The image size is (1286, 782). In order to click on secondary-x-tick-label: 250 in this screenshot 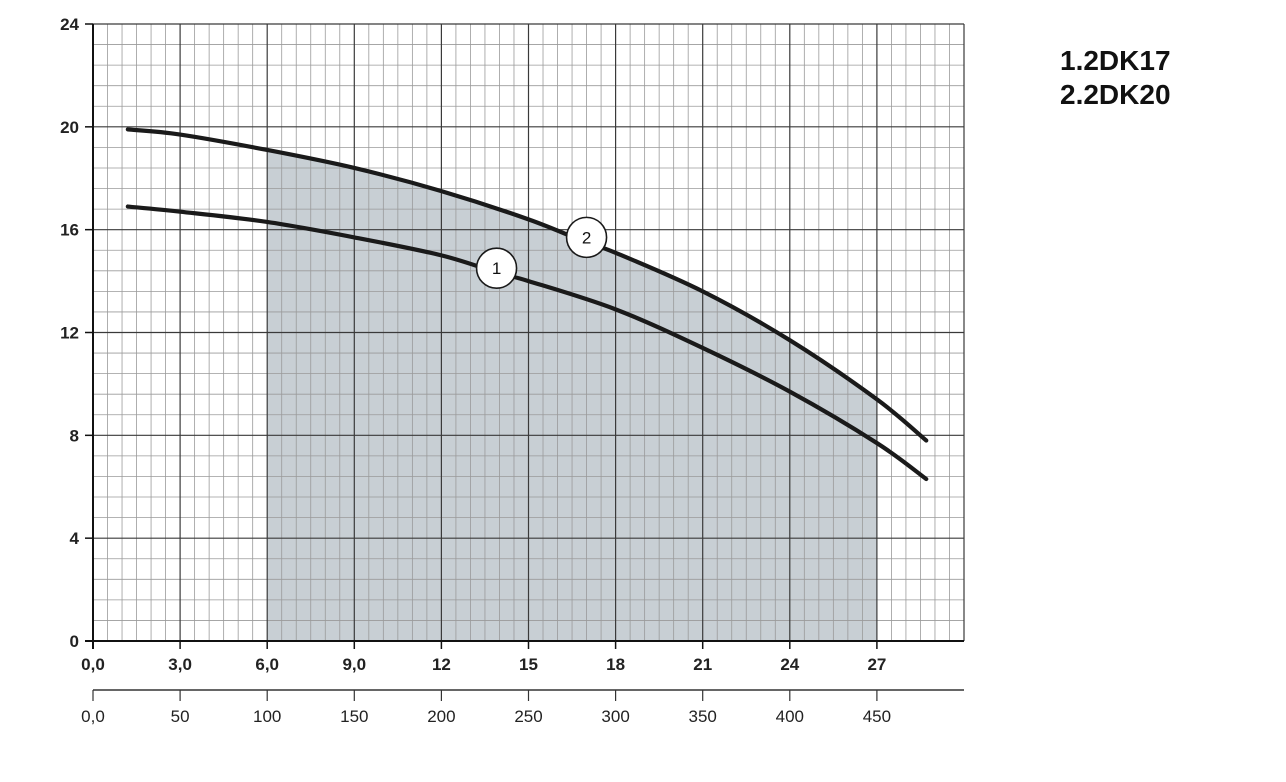, I will do `click(528, 716)`.